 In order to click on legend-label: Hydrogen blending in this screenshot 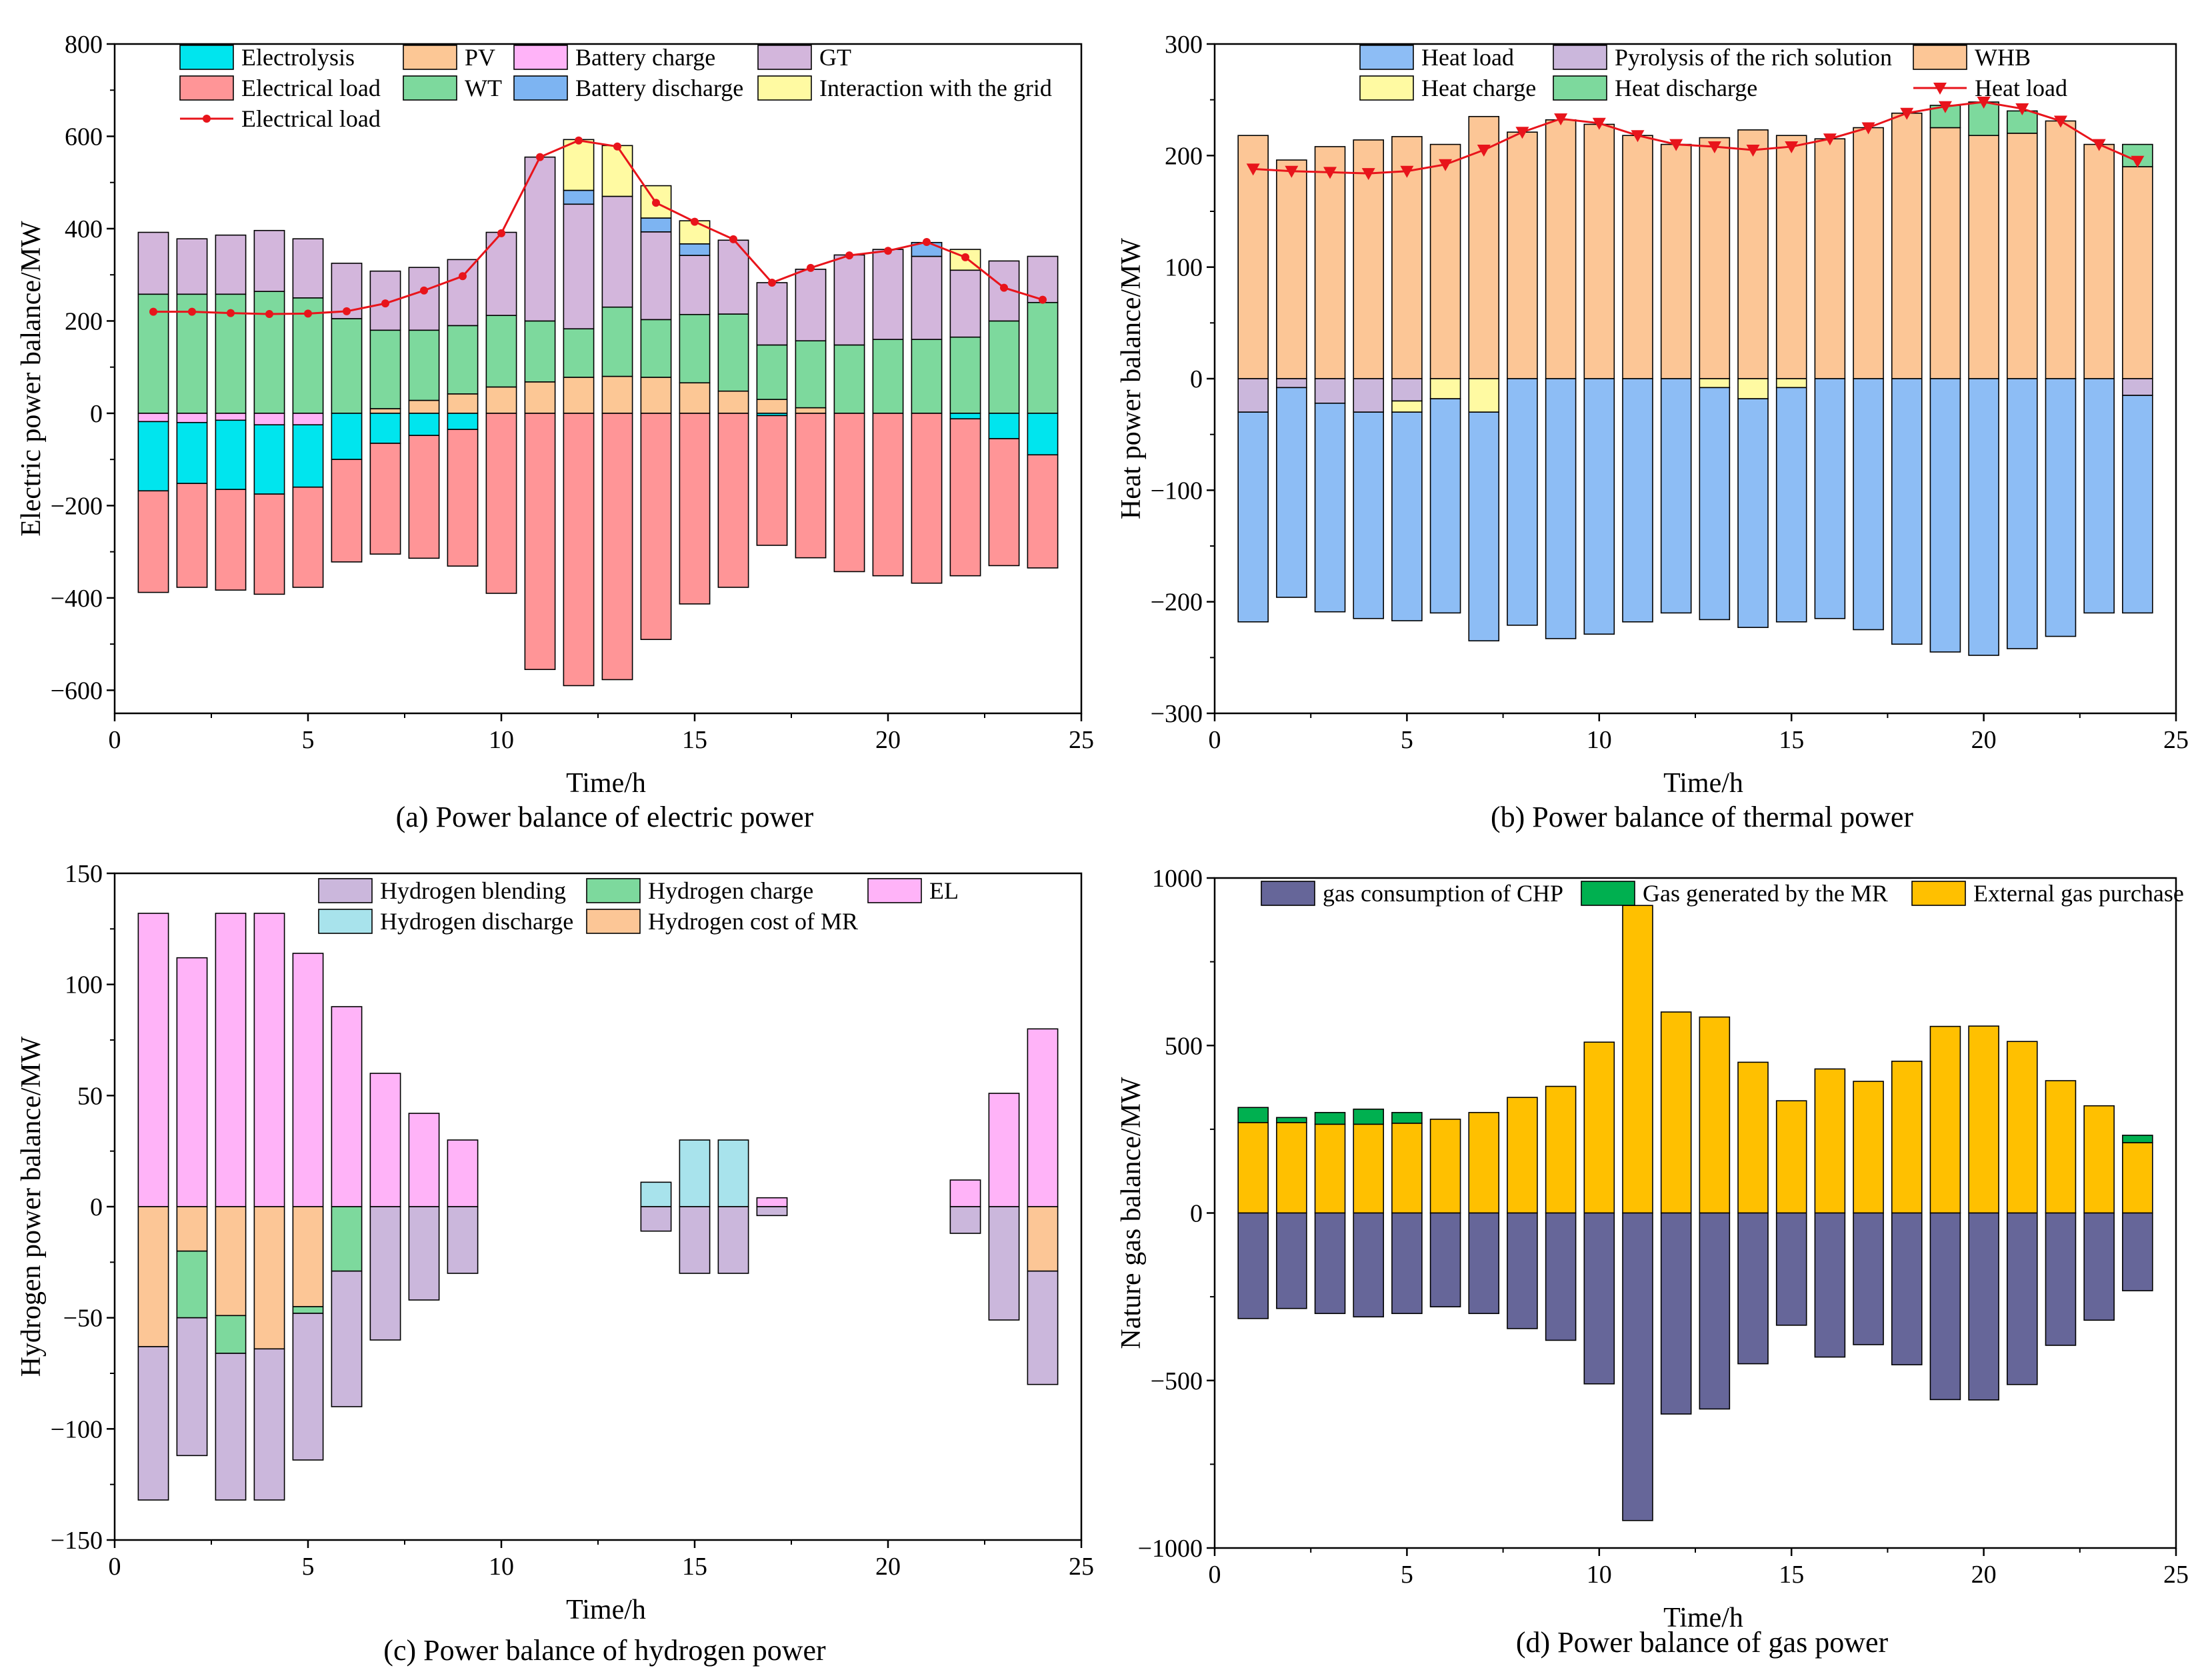, I will do `click(473, 890)`.